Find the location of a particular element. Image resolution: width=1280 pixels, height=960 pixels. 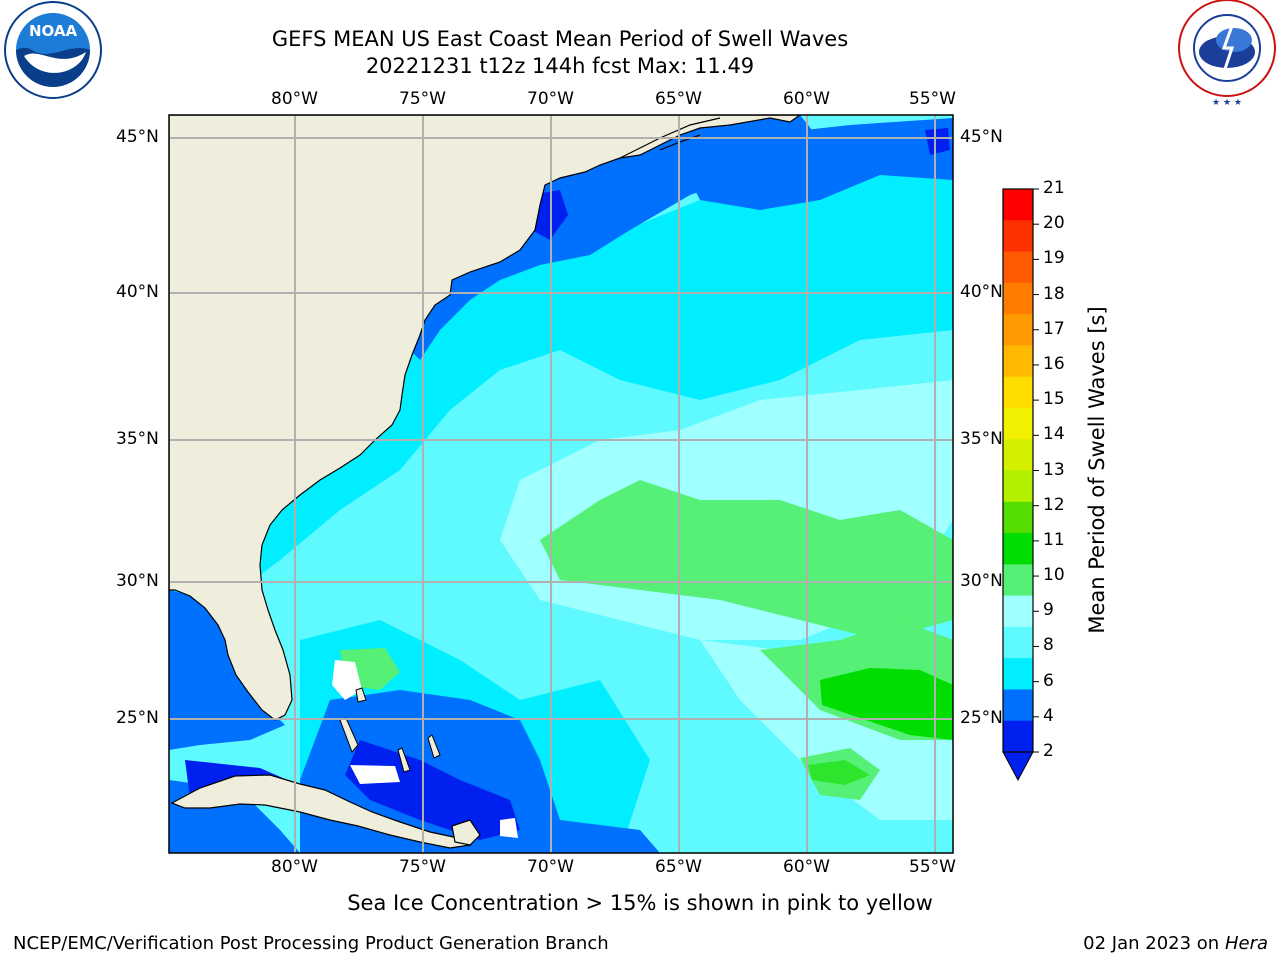

swell-zone-bright-green is located at coordinates (886, 704).